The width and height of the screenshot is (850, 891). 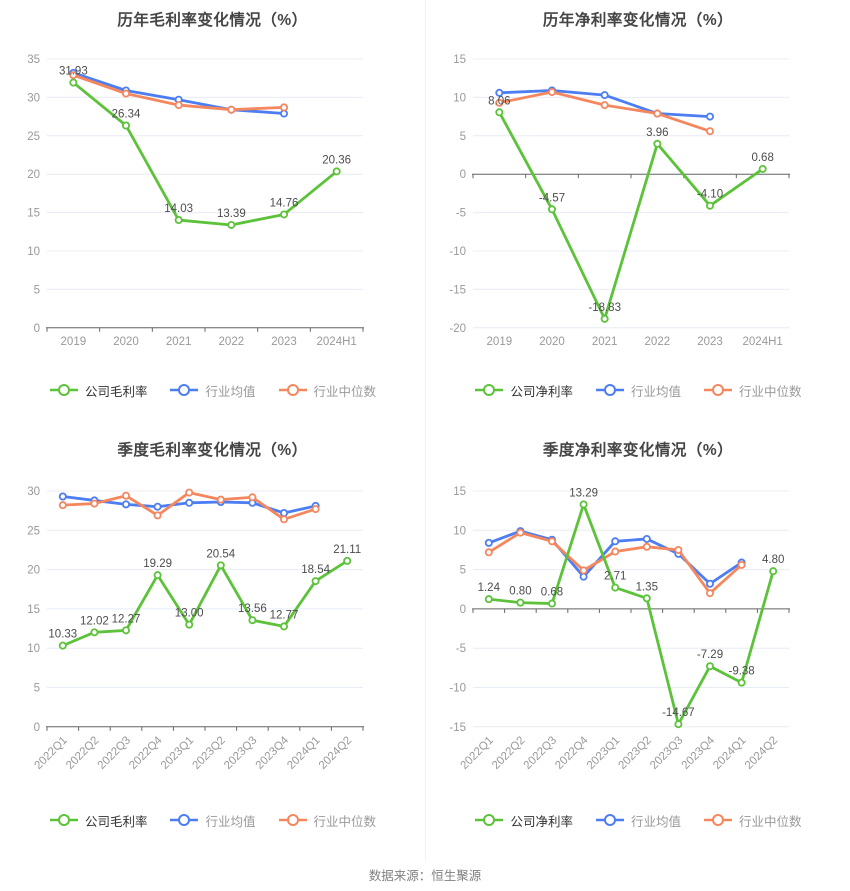 What do you see at coordinates (284, 615) in the screenshot?
I see `svg-text: 12.77` at bounding box center [284, 615].